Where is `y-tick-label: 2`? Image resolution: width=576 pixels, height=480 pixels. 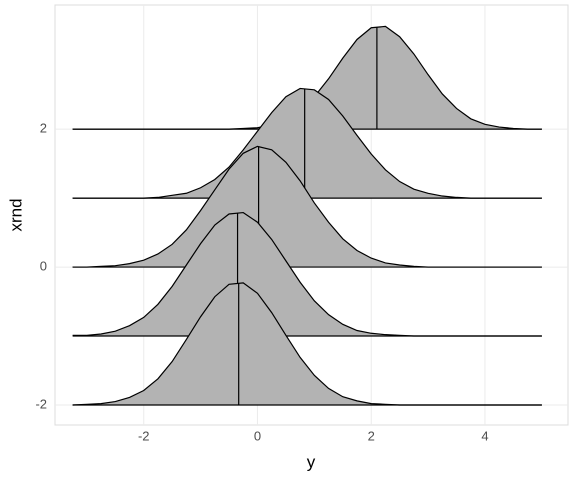 y-tick-label: 2 is located at coordinates (43, 128).